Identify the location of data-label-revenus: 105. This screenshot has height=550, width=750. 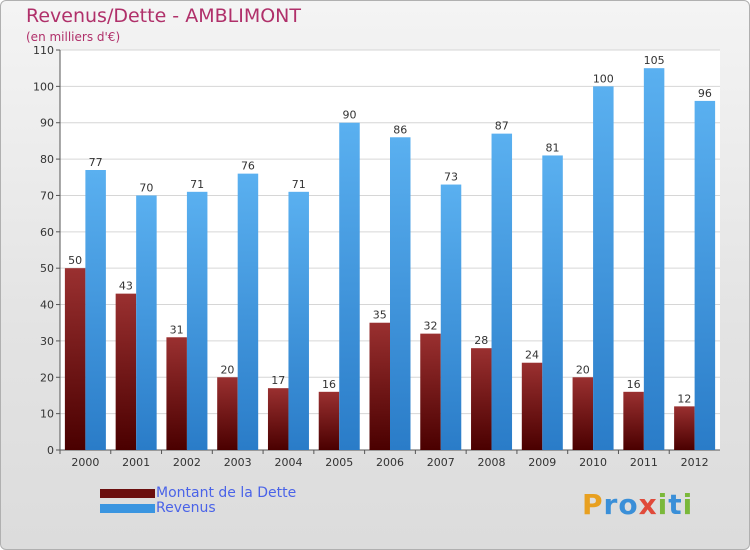
(654, 60).